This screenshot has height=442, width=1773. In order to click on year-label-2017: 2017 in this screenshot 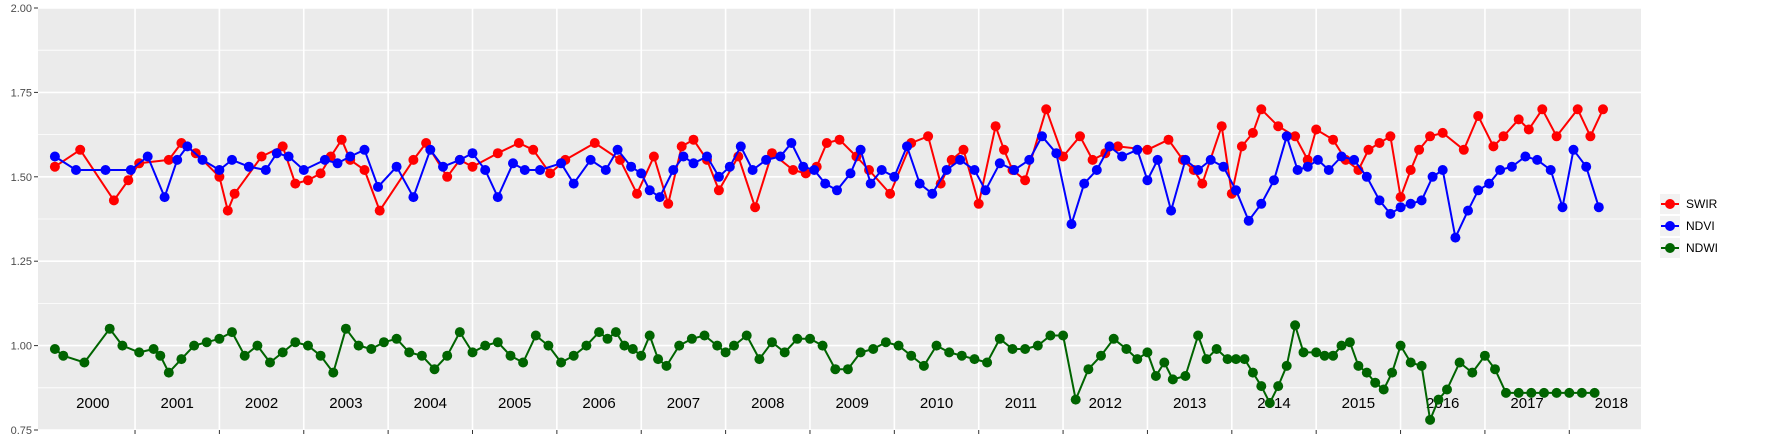, I will do `click(1526, 403)`.